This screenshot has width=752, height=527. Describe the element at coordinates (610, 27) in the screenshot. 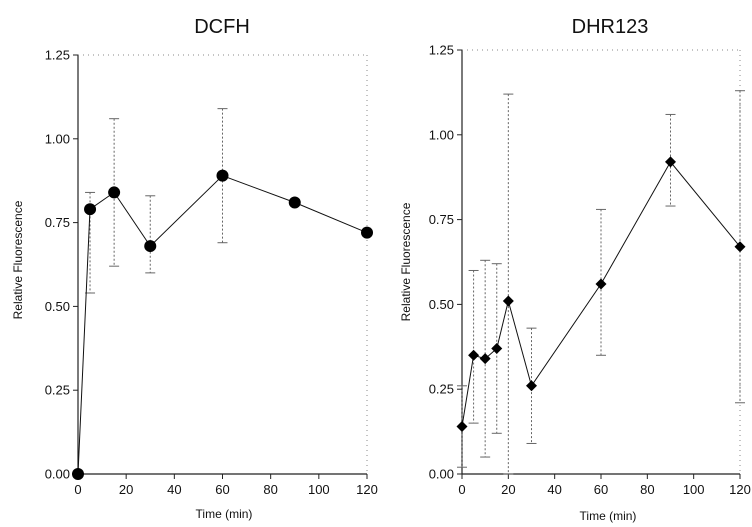

I see `panel-title: DHR123` at that location.